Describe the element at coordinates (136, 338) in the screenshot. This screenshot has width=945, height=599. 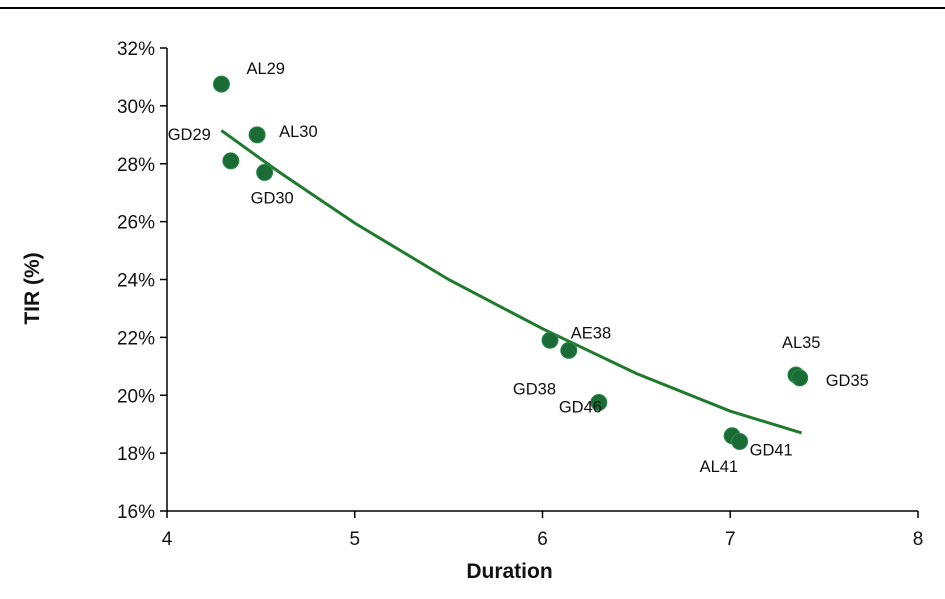
I see `y-tick-label: 22%` at that location.